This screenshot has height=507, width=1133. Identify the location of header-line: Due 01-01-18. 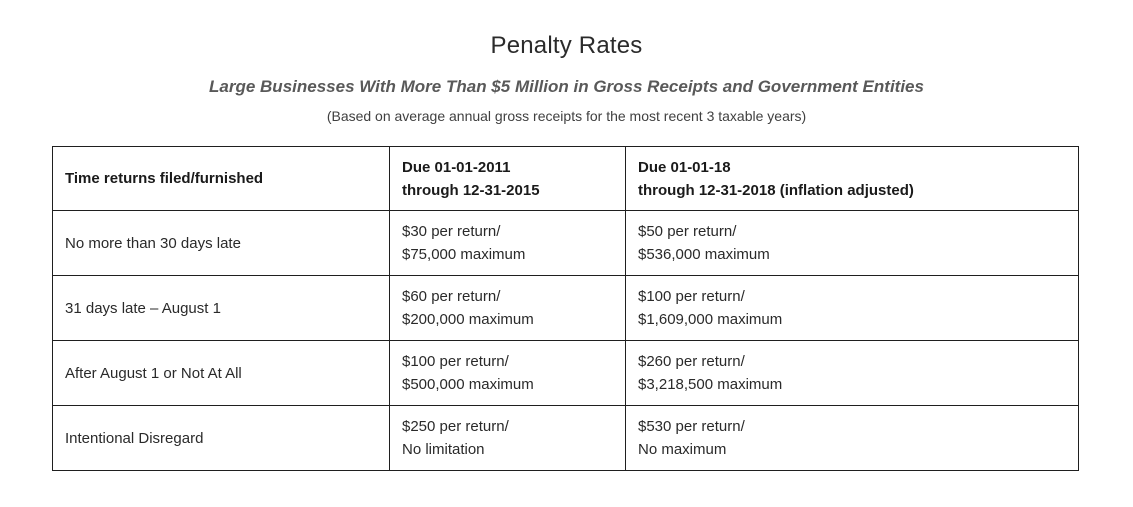
(684, 167).